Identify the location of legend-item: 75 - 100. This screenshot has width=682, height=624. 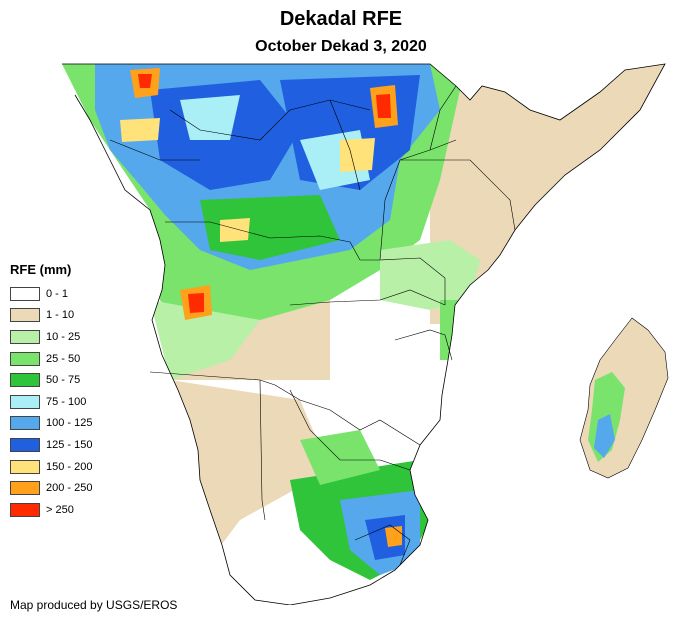
(51, 402).